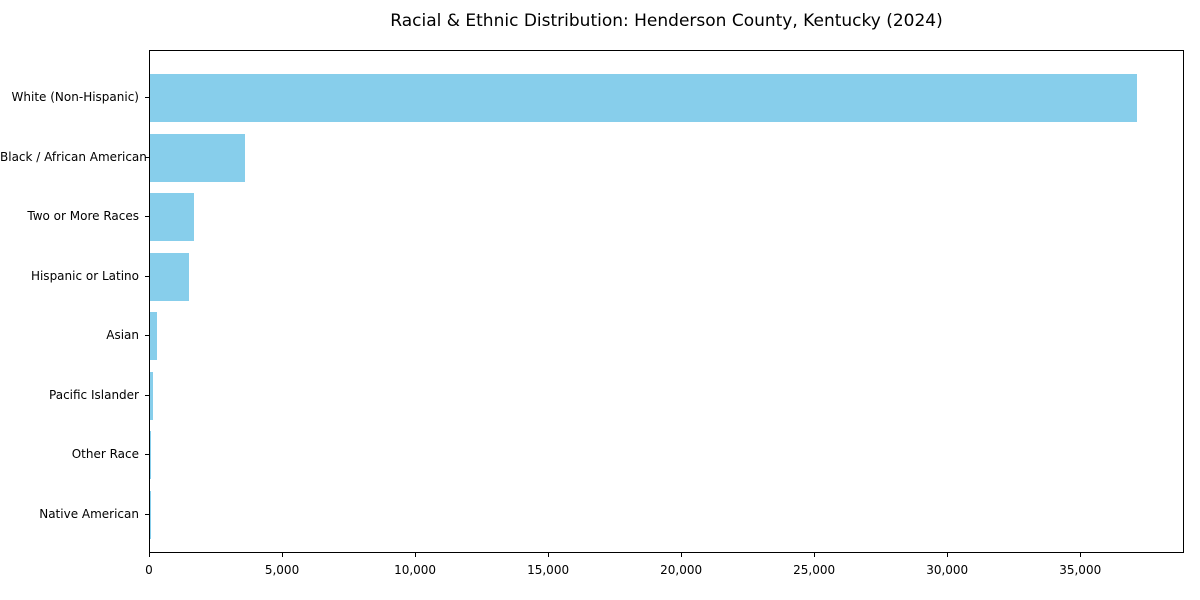  What do you see at coordinates (122, 335) in the screenshot?
I see `y-tick-label: Asian` at bounding box center [122, 335].